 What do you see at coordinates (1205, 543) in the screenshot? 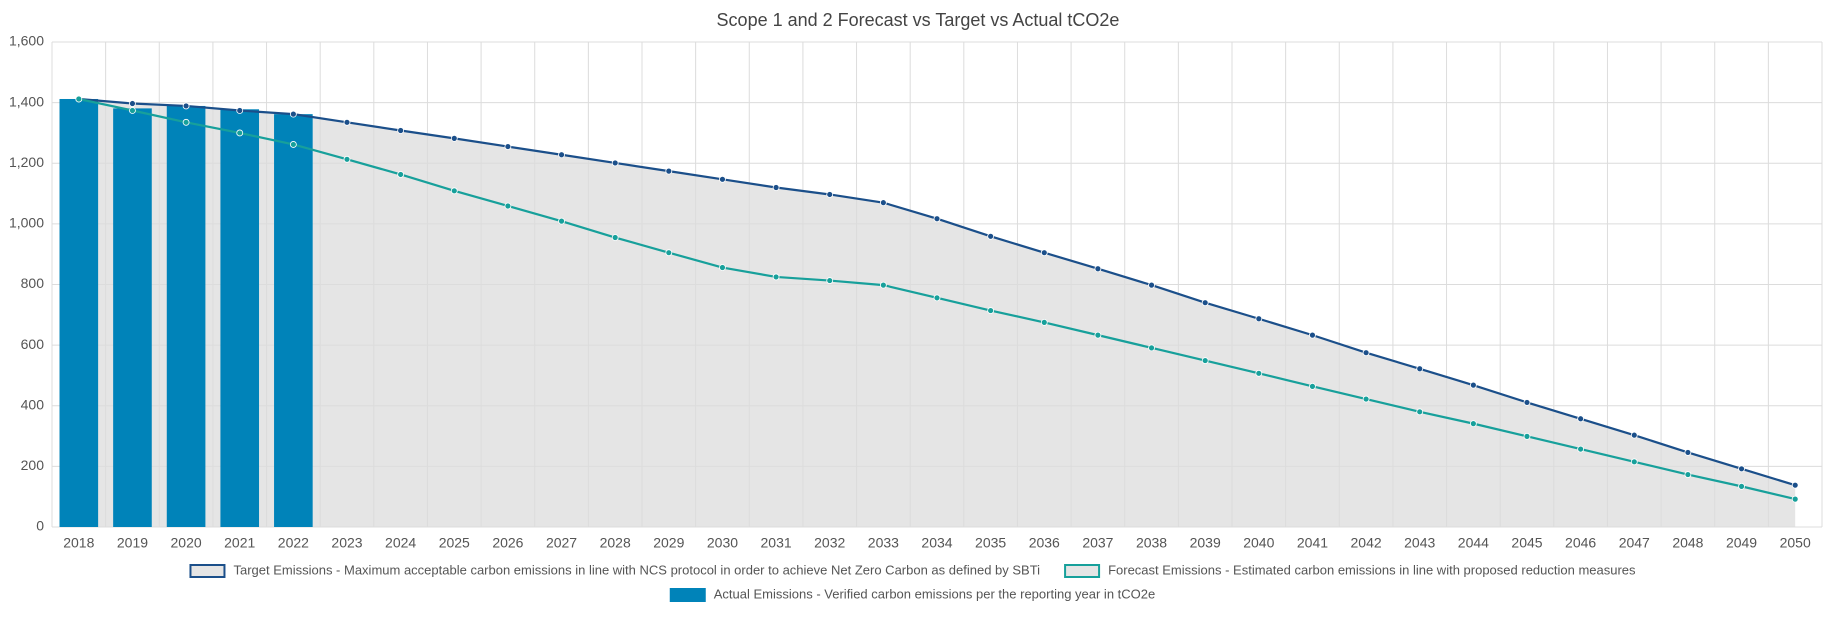
I see `x-tick-label: 2039` at bounding box center [1205, 543].